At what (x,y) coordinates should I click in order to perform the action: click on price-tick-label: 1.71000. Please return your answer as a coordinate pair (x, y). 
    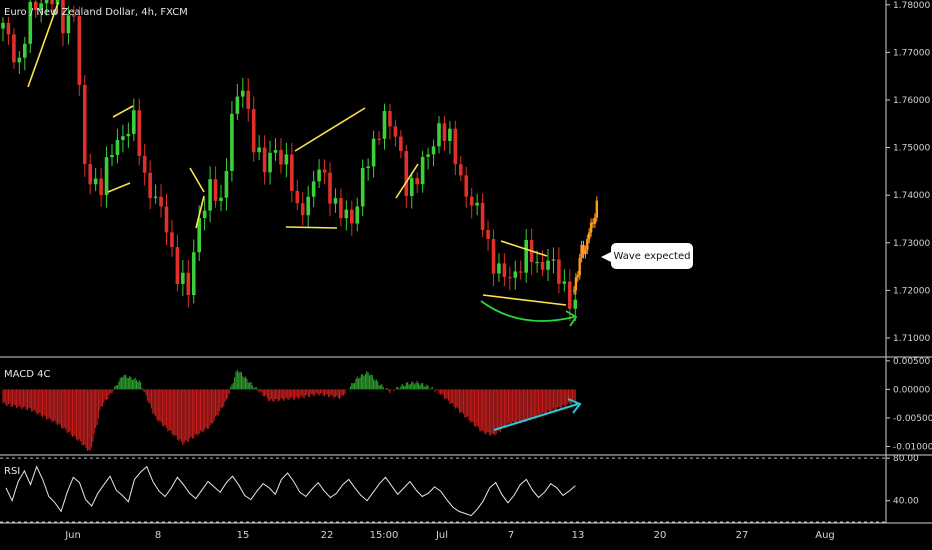
    Looking at the image, I should click on (911, 339).